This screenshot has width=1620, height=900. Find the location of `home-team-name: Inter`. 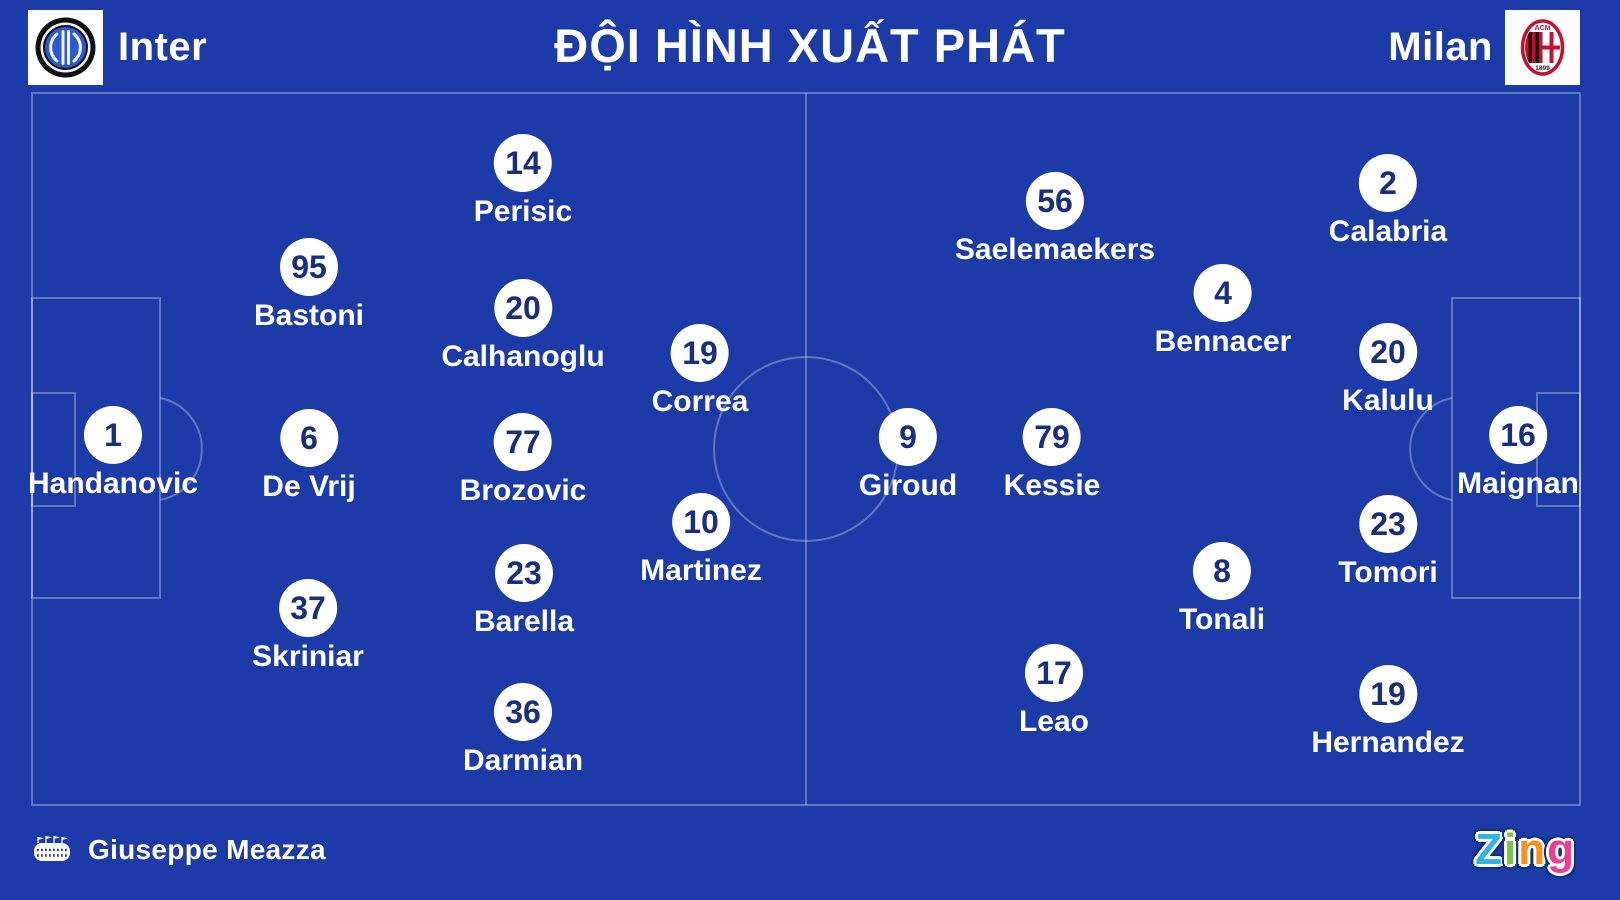

home-team-name: Inter is located at coordinates (163, 47).